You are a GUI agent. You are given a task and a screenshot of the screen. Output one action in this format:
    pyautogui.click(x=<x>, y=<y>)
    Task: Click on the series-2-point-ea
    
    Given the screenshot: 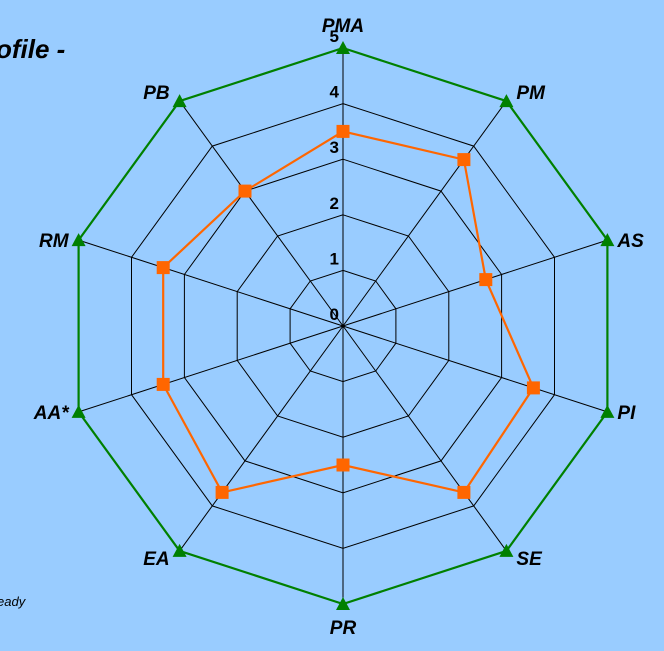 What is the action you would take?
    pyautogui.click(x=222, y=492)
    